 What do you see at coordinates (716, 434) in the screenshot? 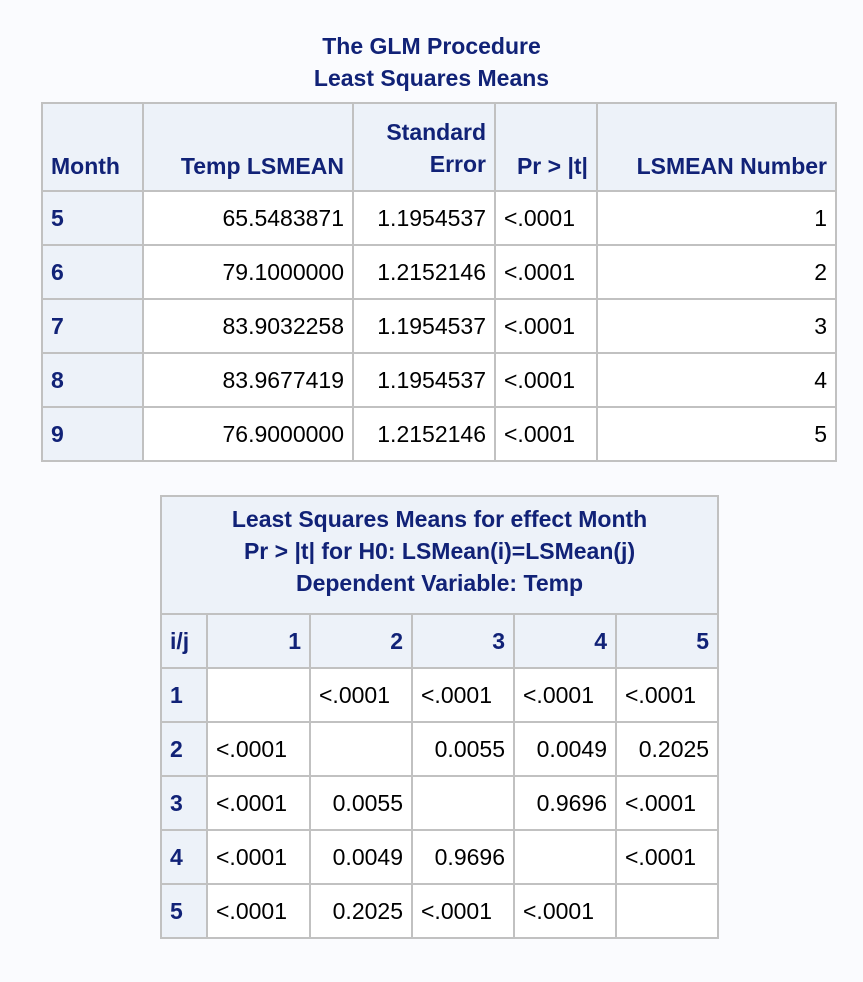
I see `table-cell: 5` at bounding box center [716, 434].